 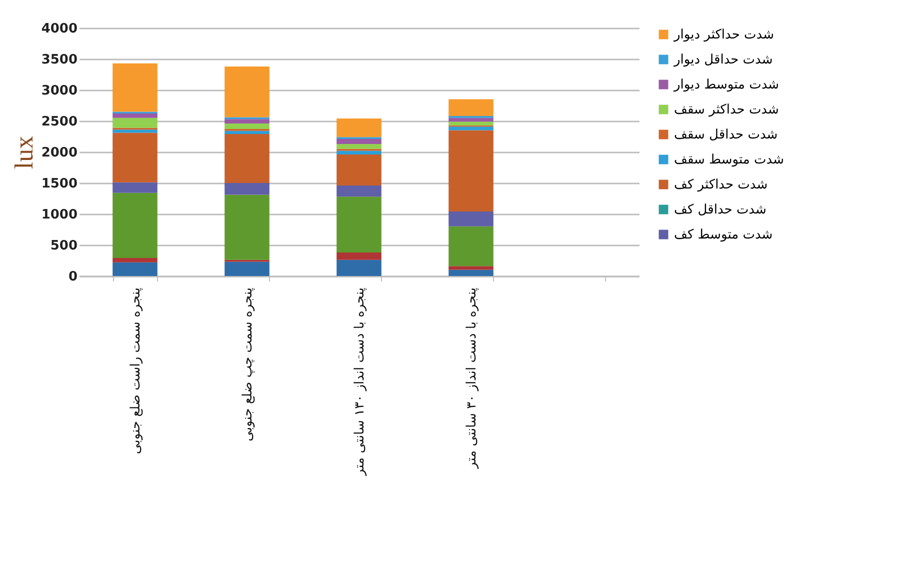 What do you see at coordinates (360, 381) in the screenshot?
I see `x-tick-label: پنجره با دست انداز ۱۳۰ سانتی متر` at bounding box center [360, 381].